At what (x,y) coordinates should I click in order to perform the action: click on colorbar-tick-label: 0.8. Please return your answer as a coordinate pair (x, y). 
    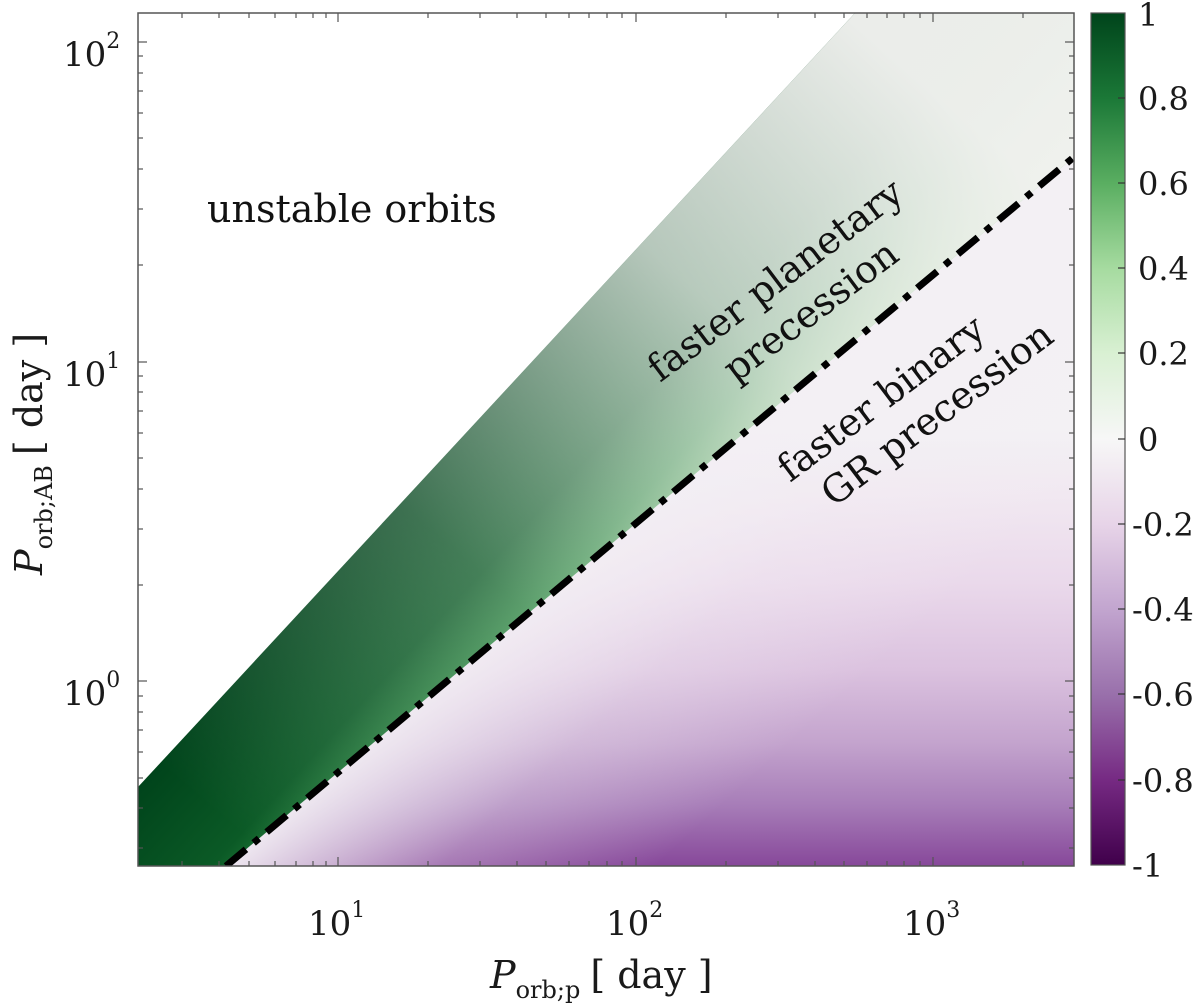
    Looking at the image, I should click on (1163, 99).